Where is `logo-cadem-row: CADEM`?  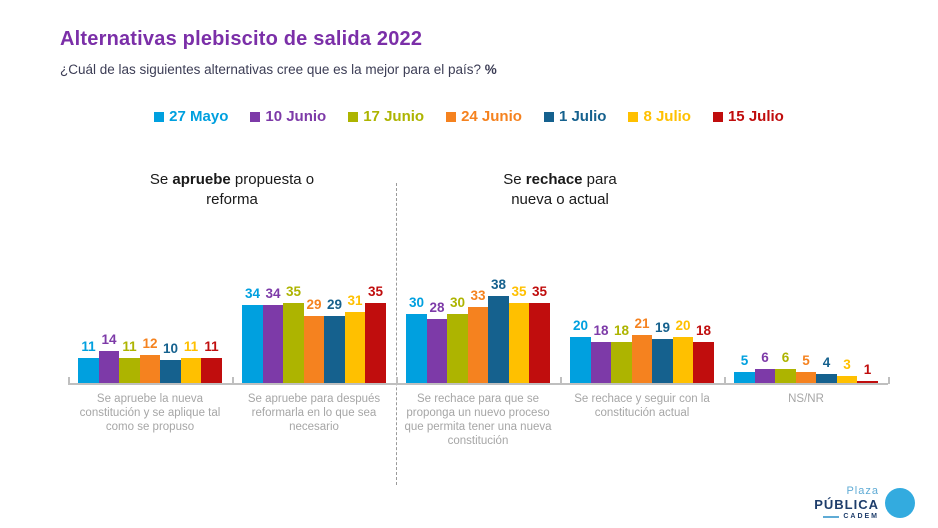 logo-cadem-row: CADEM is located at coordinates (846, 516).